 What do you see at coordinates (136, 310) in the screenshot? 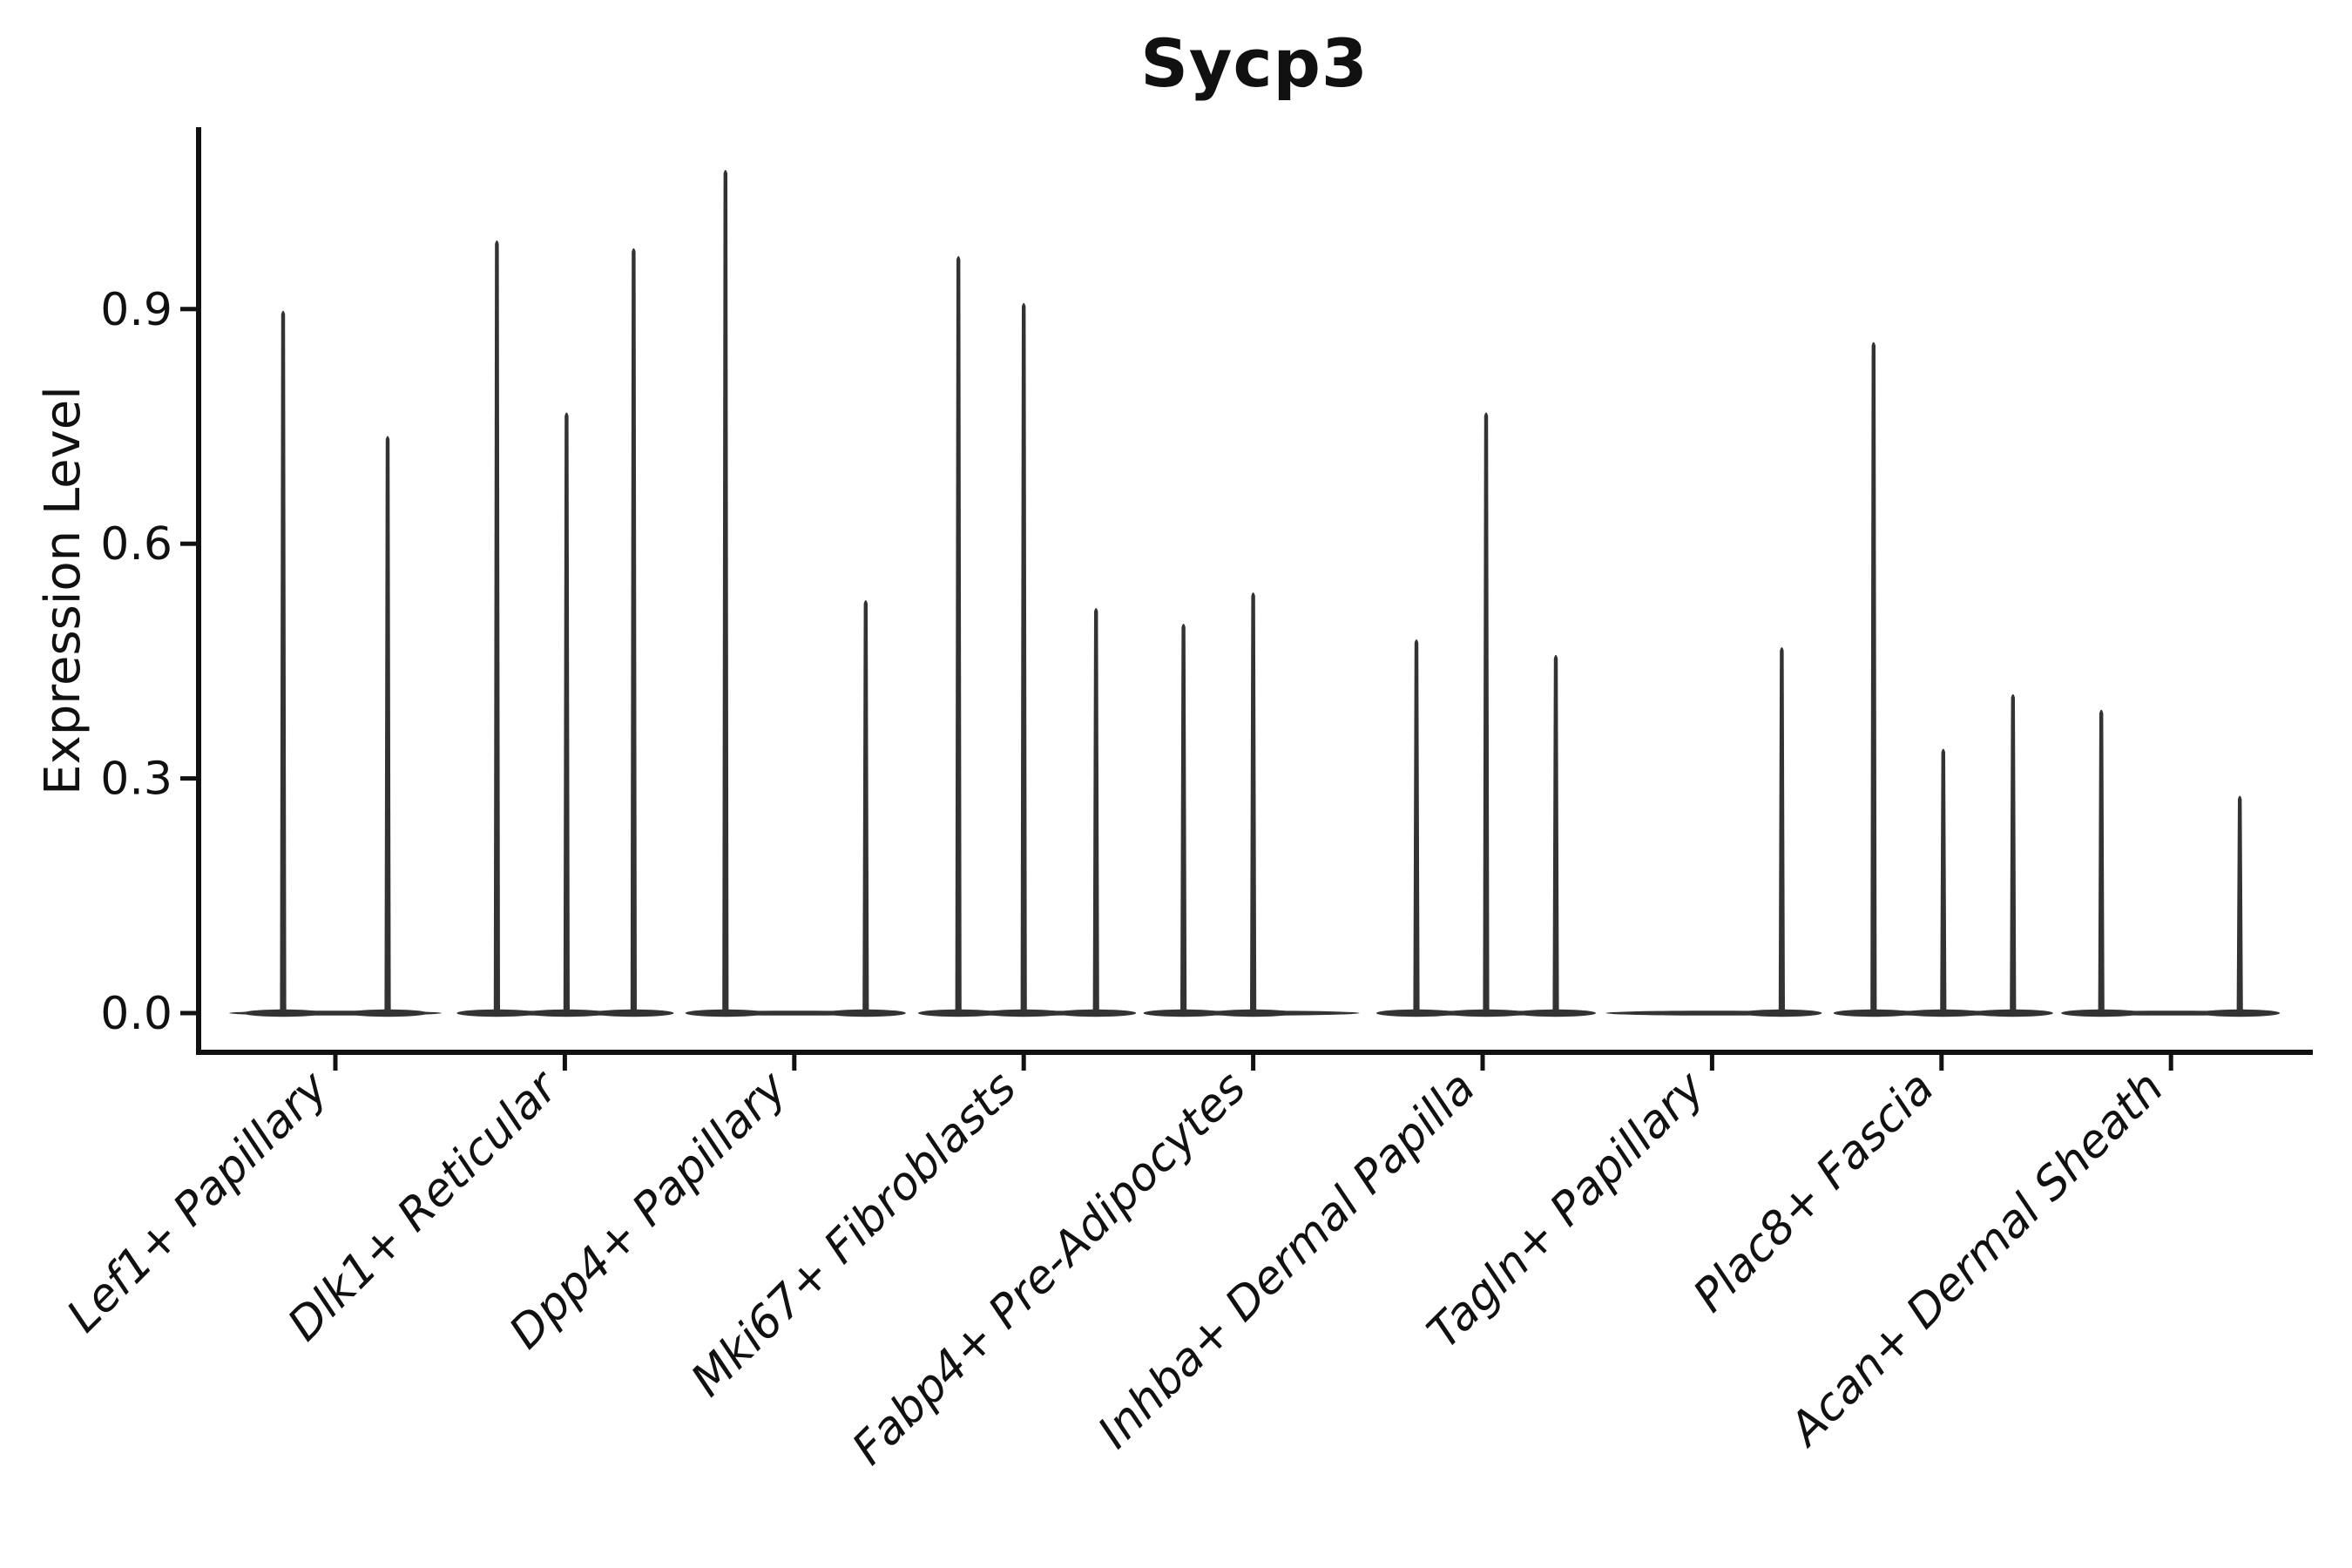
I see `y-tick-label: 0.9` at bounding box center [136, 310].